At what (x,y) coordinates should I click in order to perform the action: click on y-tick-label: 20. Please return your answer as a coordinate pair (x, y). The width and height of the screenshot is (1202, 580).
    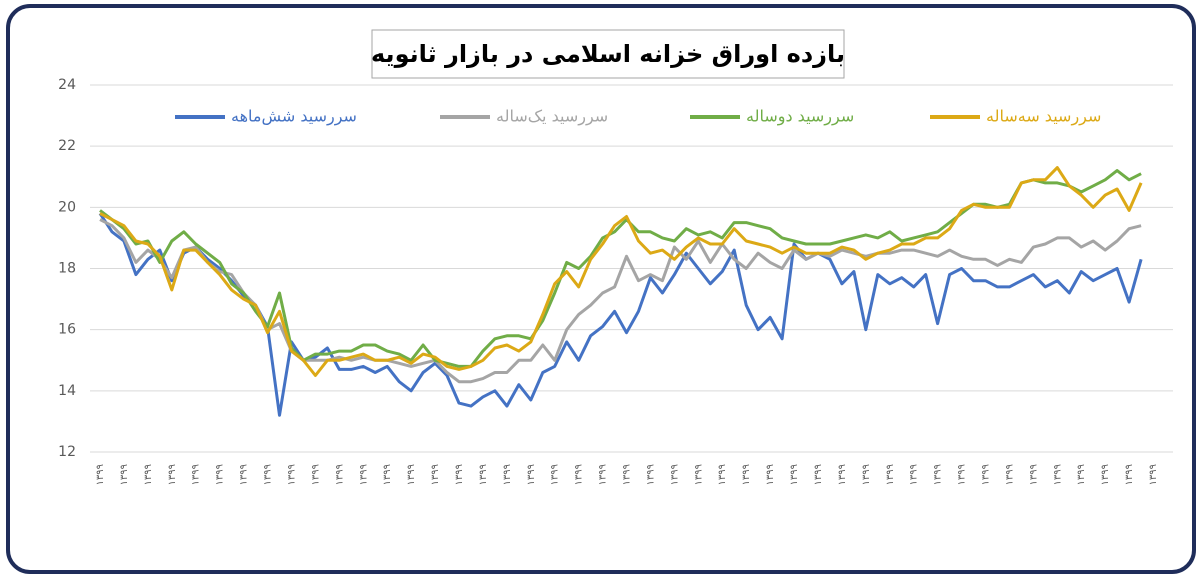
    Looking at the image, I should click on (67, 207).